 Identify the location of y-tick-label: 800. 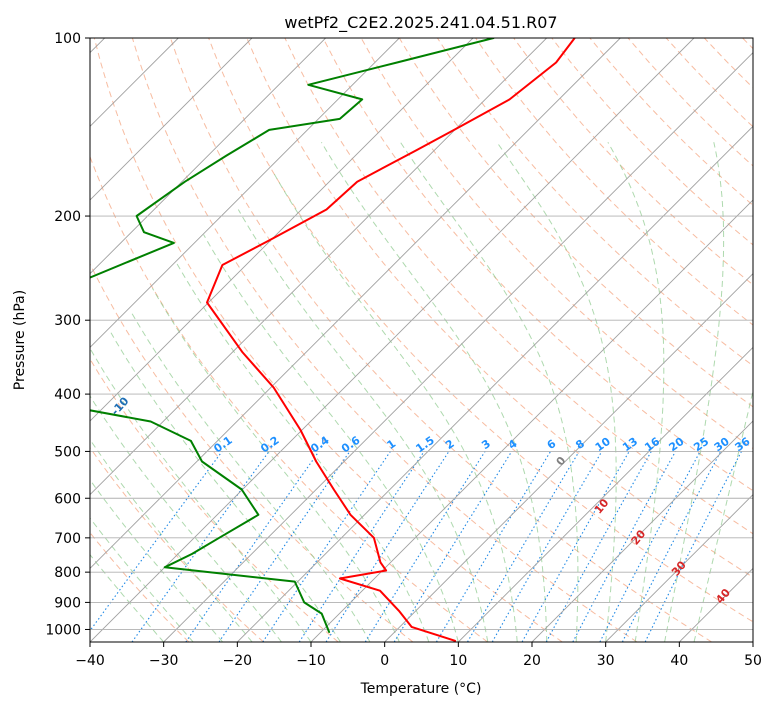
(67, 573).